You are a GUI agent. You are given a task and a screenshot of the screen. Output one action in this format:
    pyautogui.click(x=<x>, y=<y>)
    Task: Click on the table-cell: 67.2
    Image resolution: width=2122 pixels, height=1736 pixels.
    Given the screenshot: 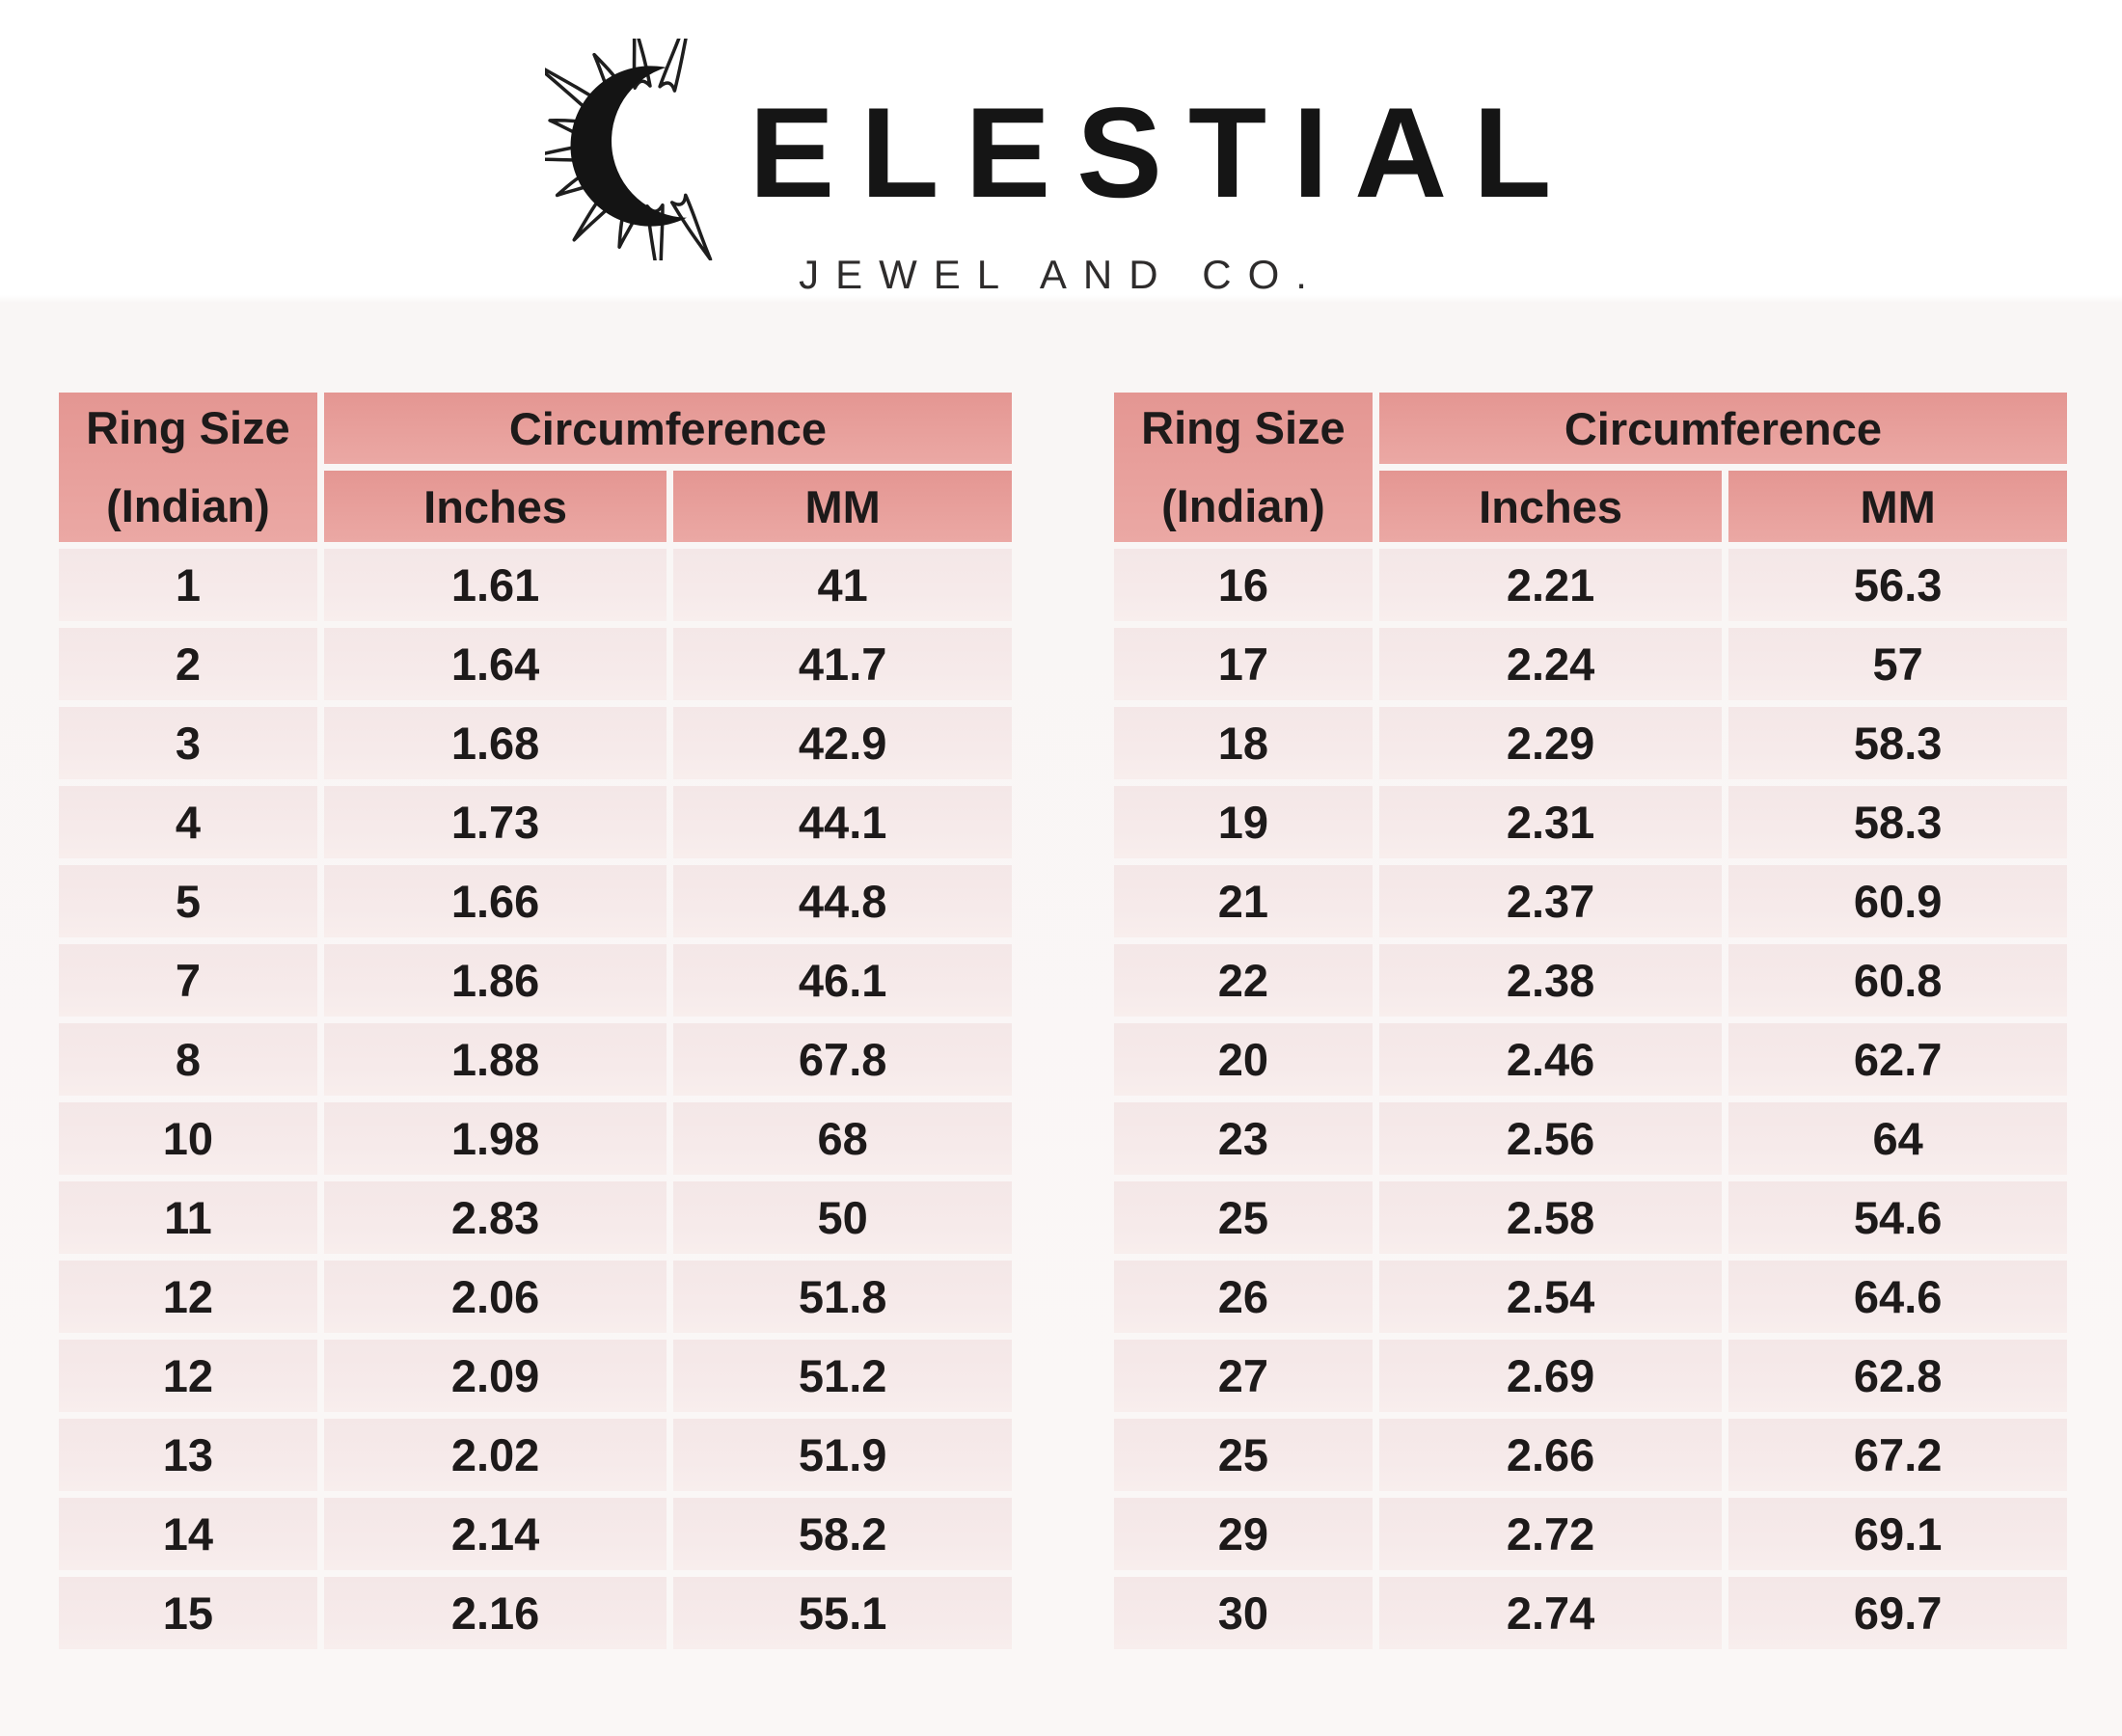 What is the action you would take?
    pyautogui.click(x=1898, y=1455)
    